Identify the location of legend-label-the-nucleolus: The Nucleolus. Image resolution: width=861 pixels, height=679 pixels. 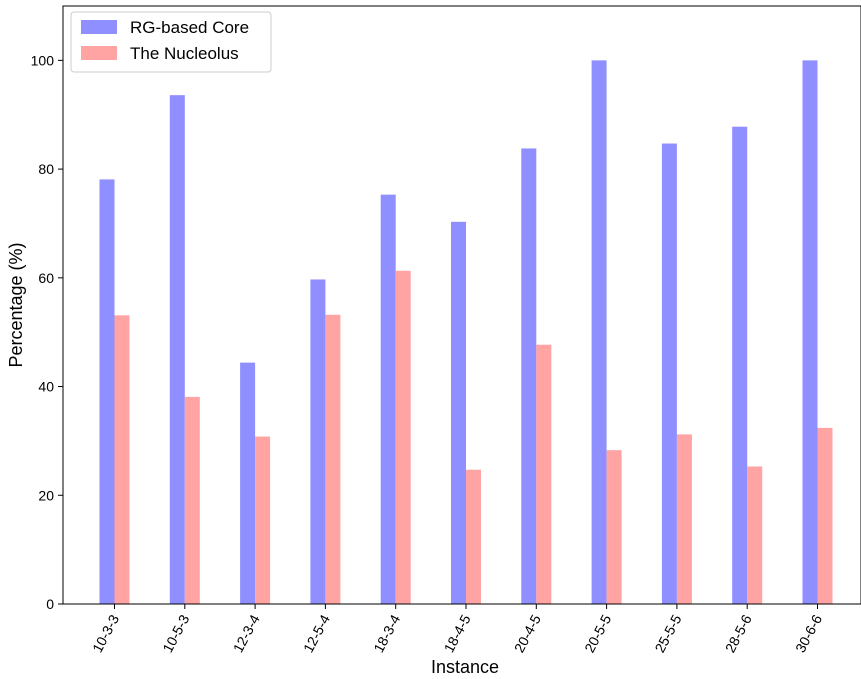
(184, 53).